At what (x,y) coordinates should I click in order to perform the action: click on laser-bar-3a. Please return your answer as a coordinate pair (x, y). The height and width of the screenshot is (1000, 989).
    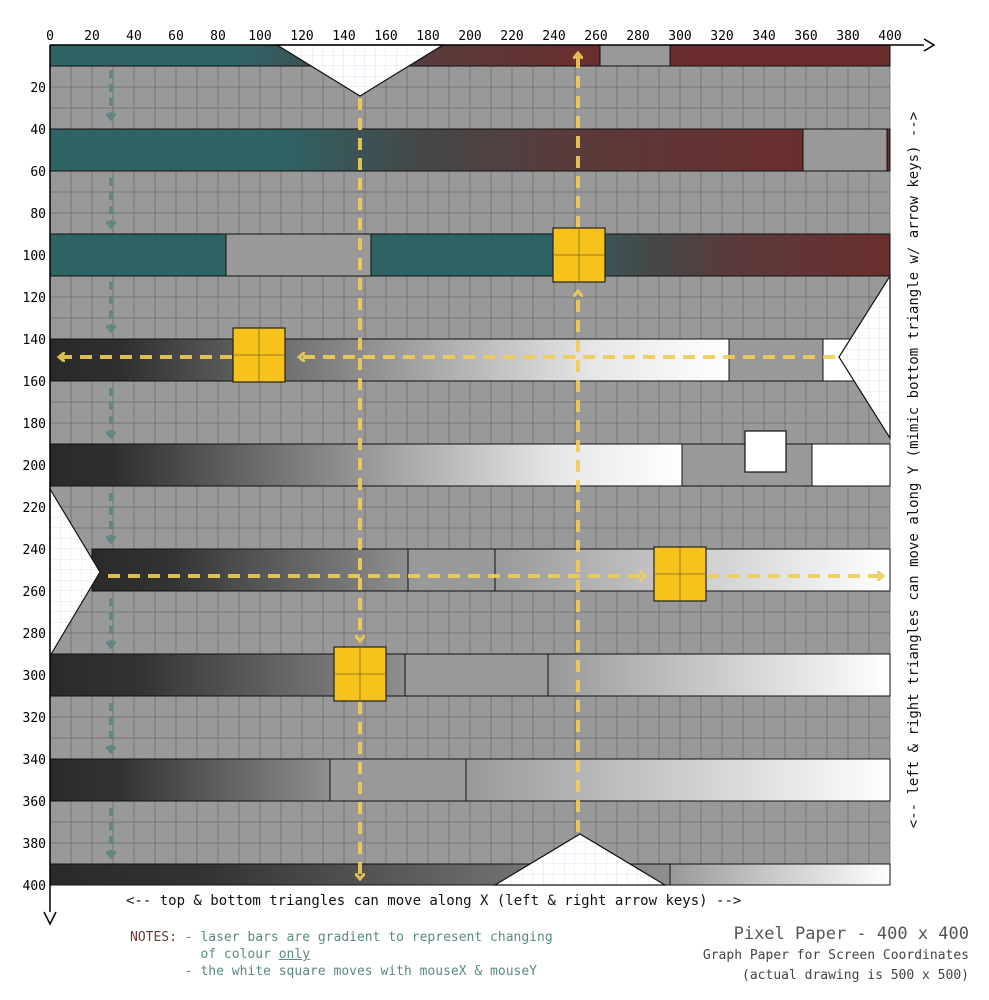
    Looking at the image, I should click on (138, 255).